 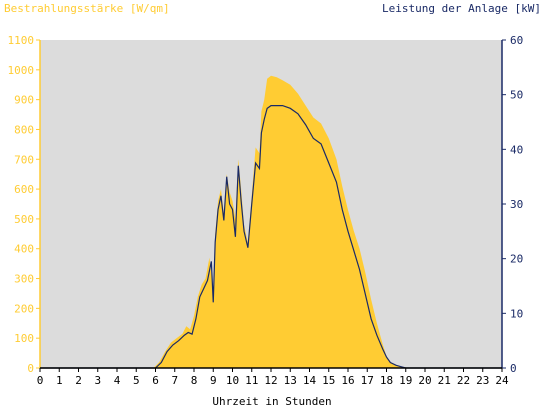 What do you see at coordinates (78, 380) in the screenshot?
I see `x-tick-label: 2` at bounding box center [78, 380].